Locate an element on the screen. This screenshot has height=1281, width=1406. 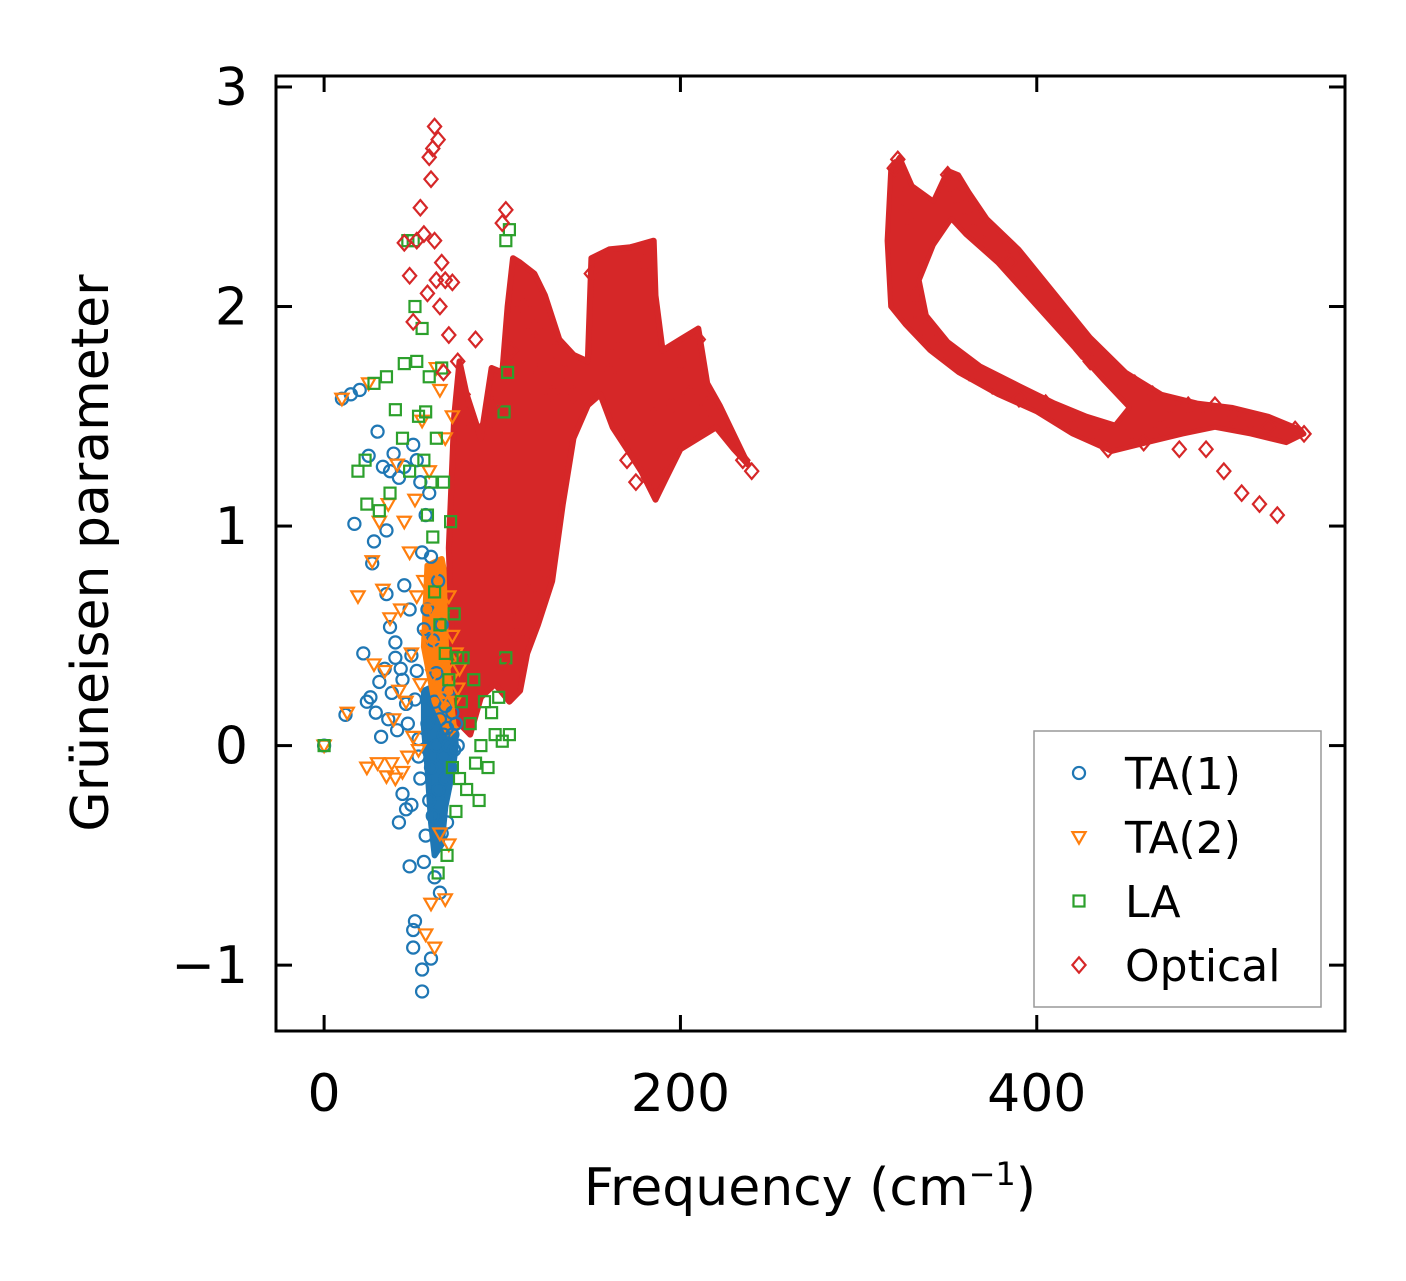
x-tick-label: 200 is located at coordinates (680, 1094).